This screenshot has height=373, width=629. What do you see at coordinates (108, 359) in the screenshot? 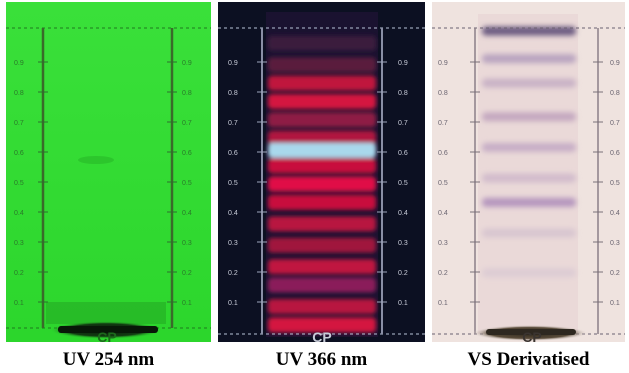
I see `caption-uv254: UV 254 nm` at bounding box center [108, 359].